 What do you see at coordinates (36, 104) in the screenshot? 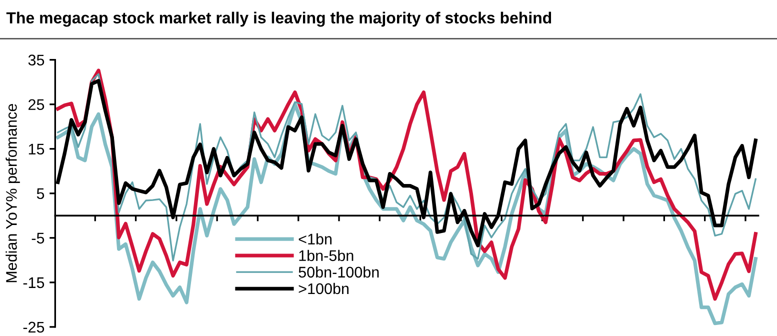
I see `y-tick-label: 25` at bounding box center [36, 104].